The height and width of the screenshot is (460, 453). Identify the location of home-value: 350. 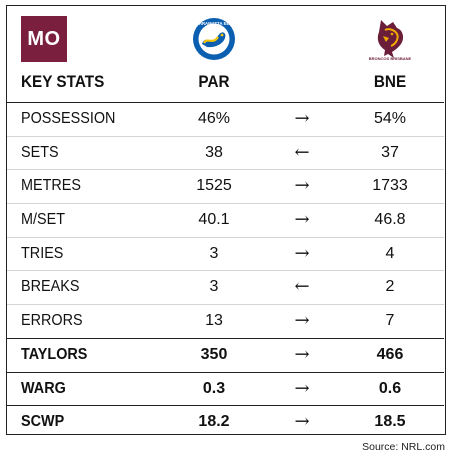
(214, 354).